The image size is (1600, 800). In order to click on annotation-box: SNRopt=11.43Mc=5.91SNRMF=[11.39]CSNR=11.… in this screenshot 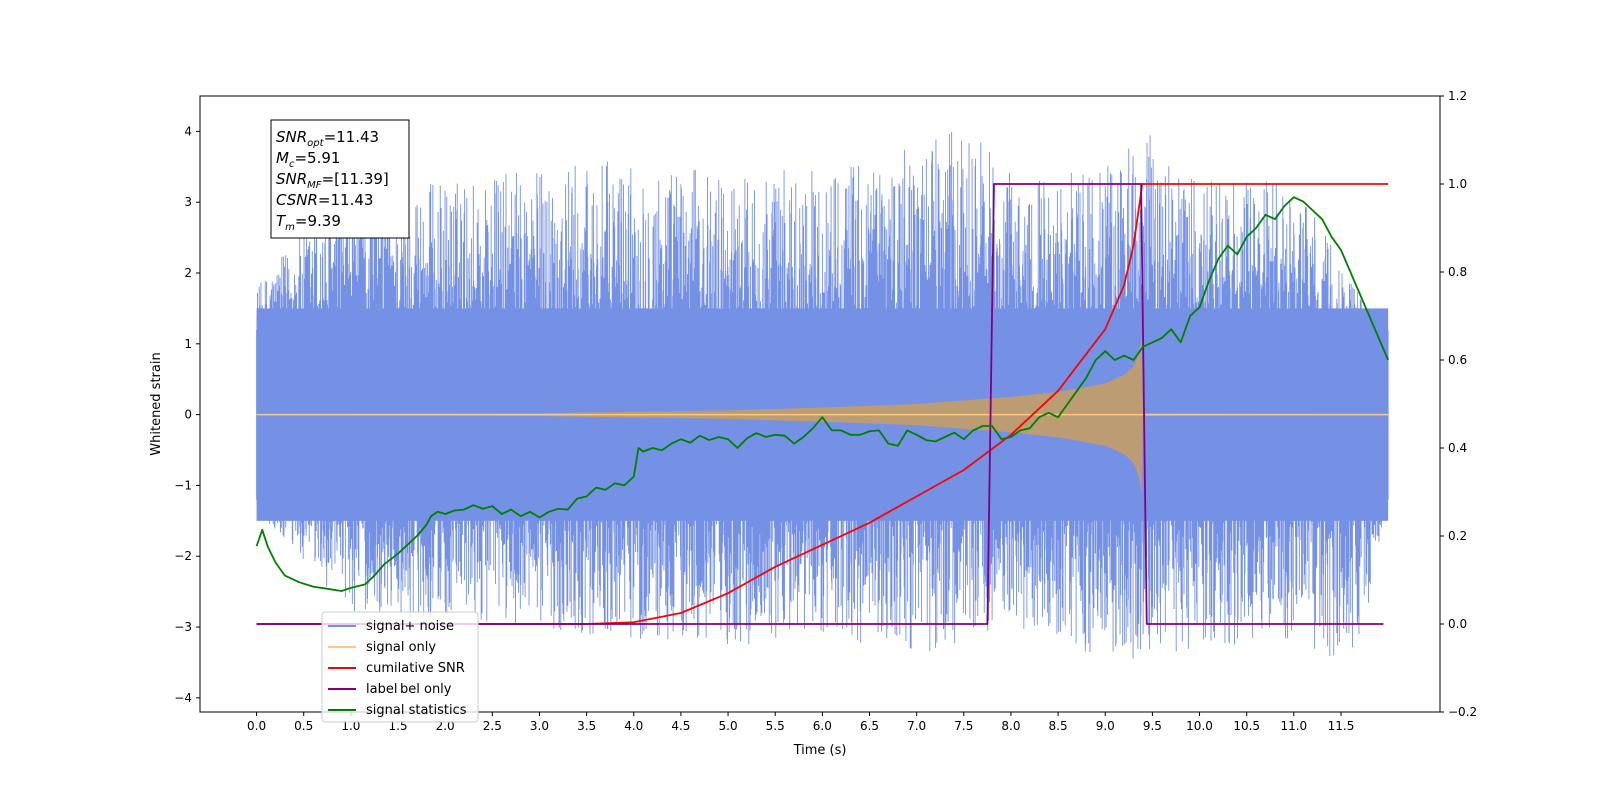, I will do `click(340, 179)`.